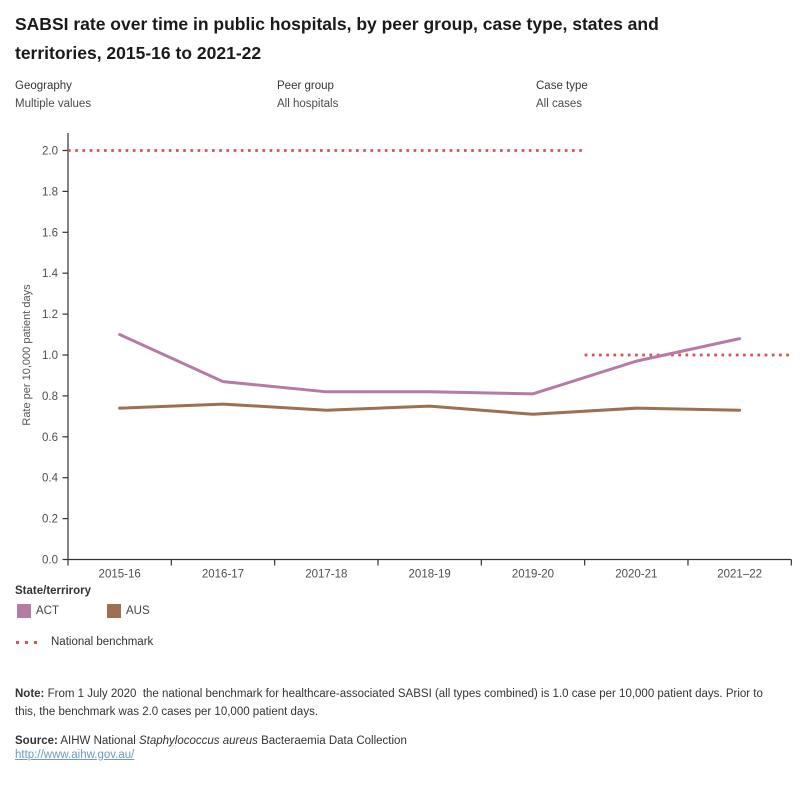 Image resolution: width=800 pixels, height=800 pixels. I want to click on y-tick-label: 1.4, so click(50, 274).